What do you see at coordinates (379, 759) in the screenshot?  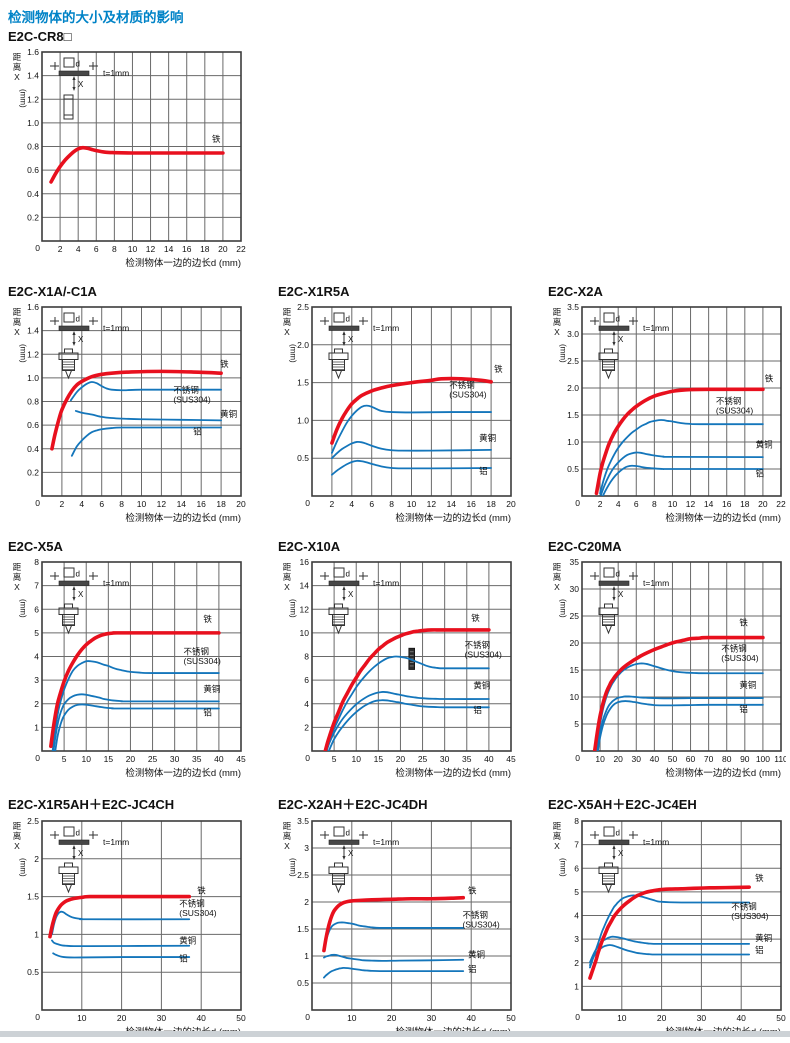 I see `x-axis-tick-label: 15` at bounding box center [379, 759].